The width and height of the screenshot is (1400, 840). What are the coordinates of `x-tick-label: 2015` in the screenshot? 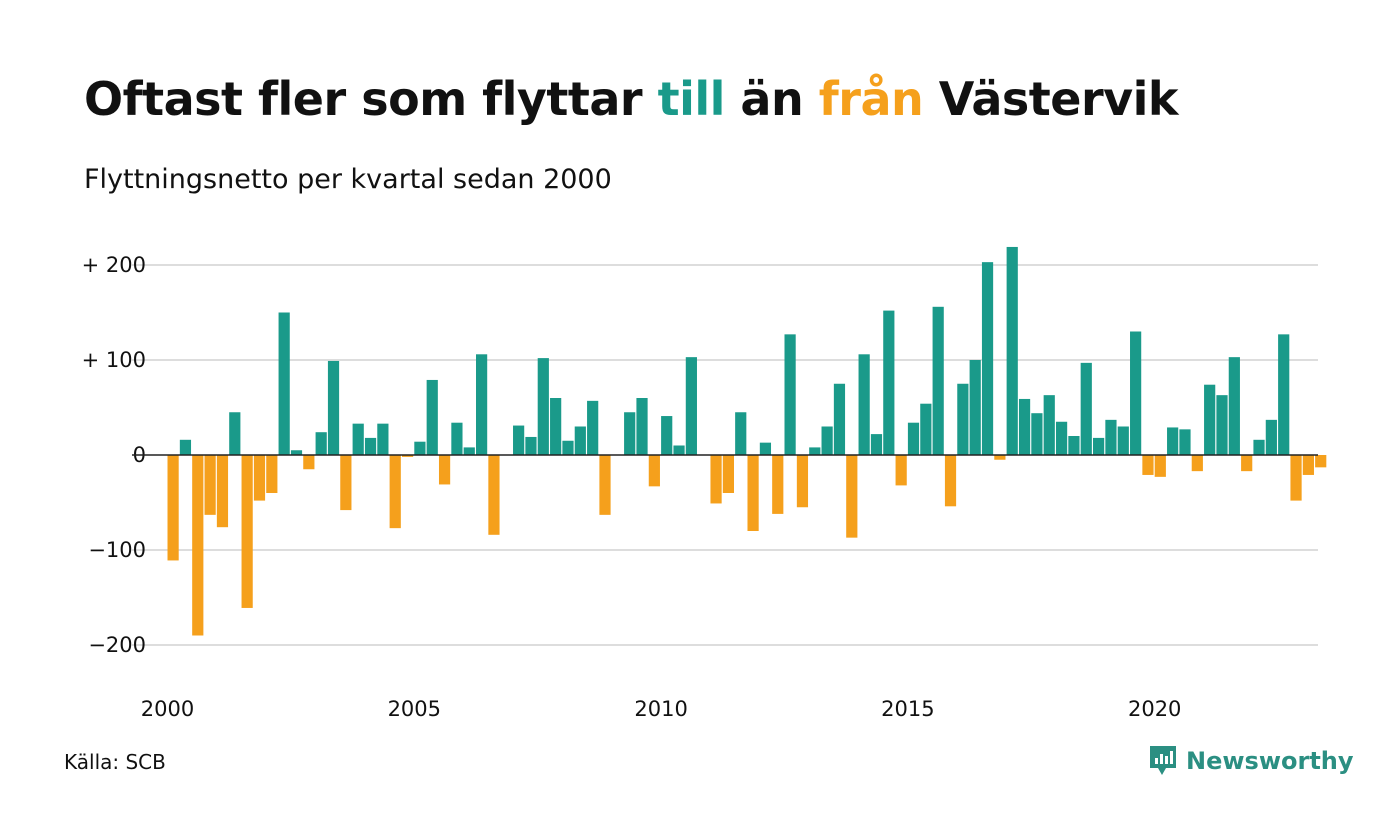 It's located at (907, 709).